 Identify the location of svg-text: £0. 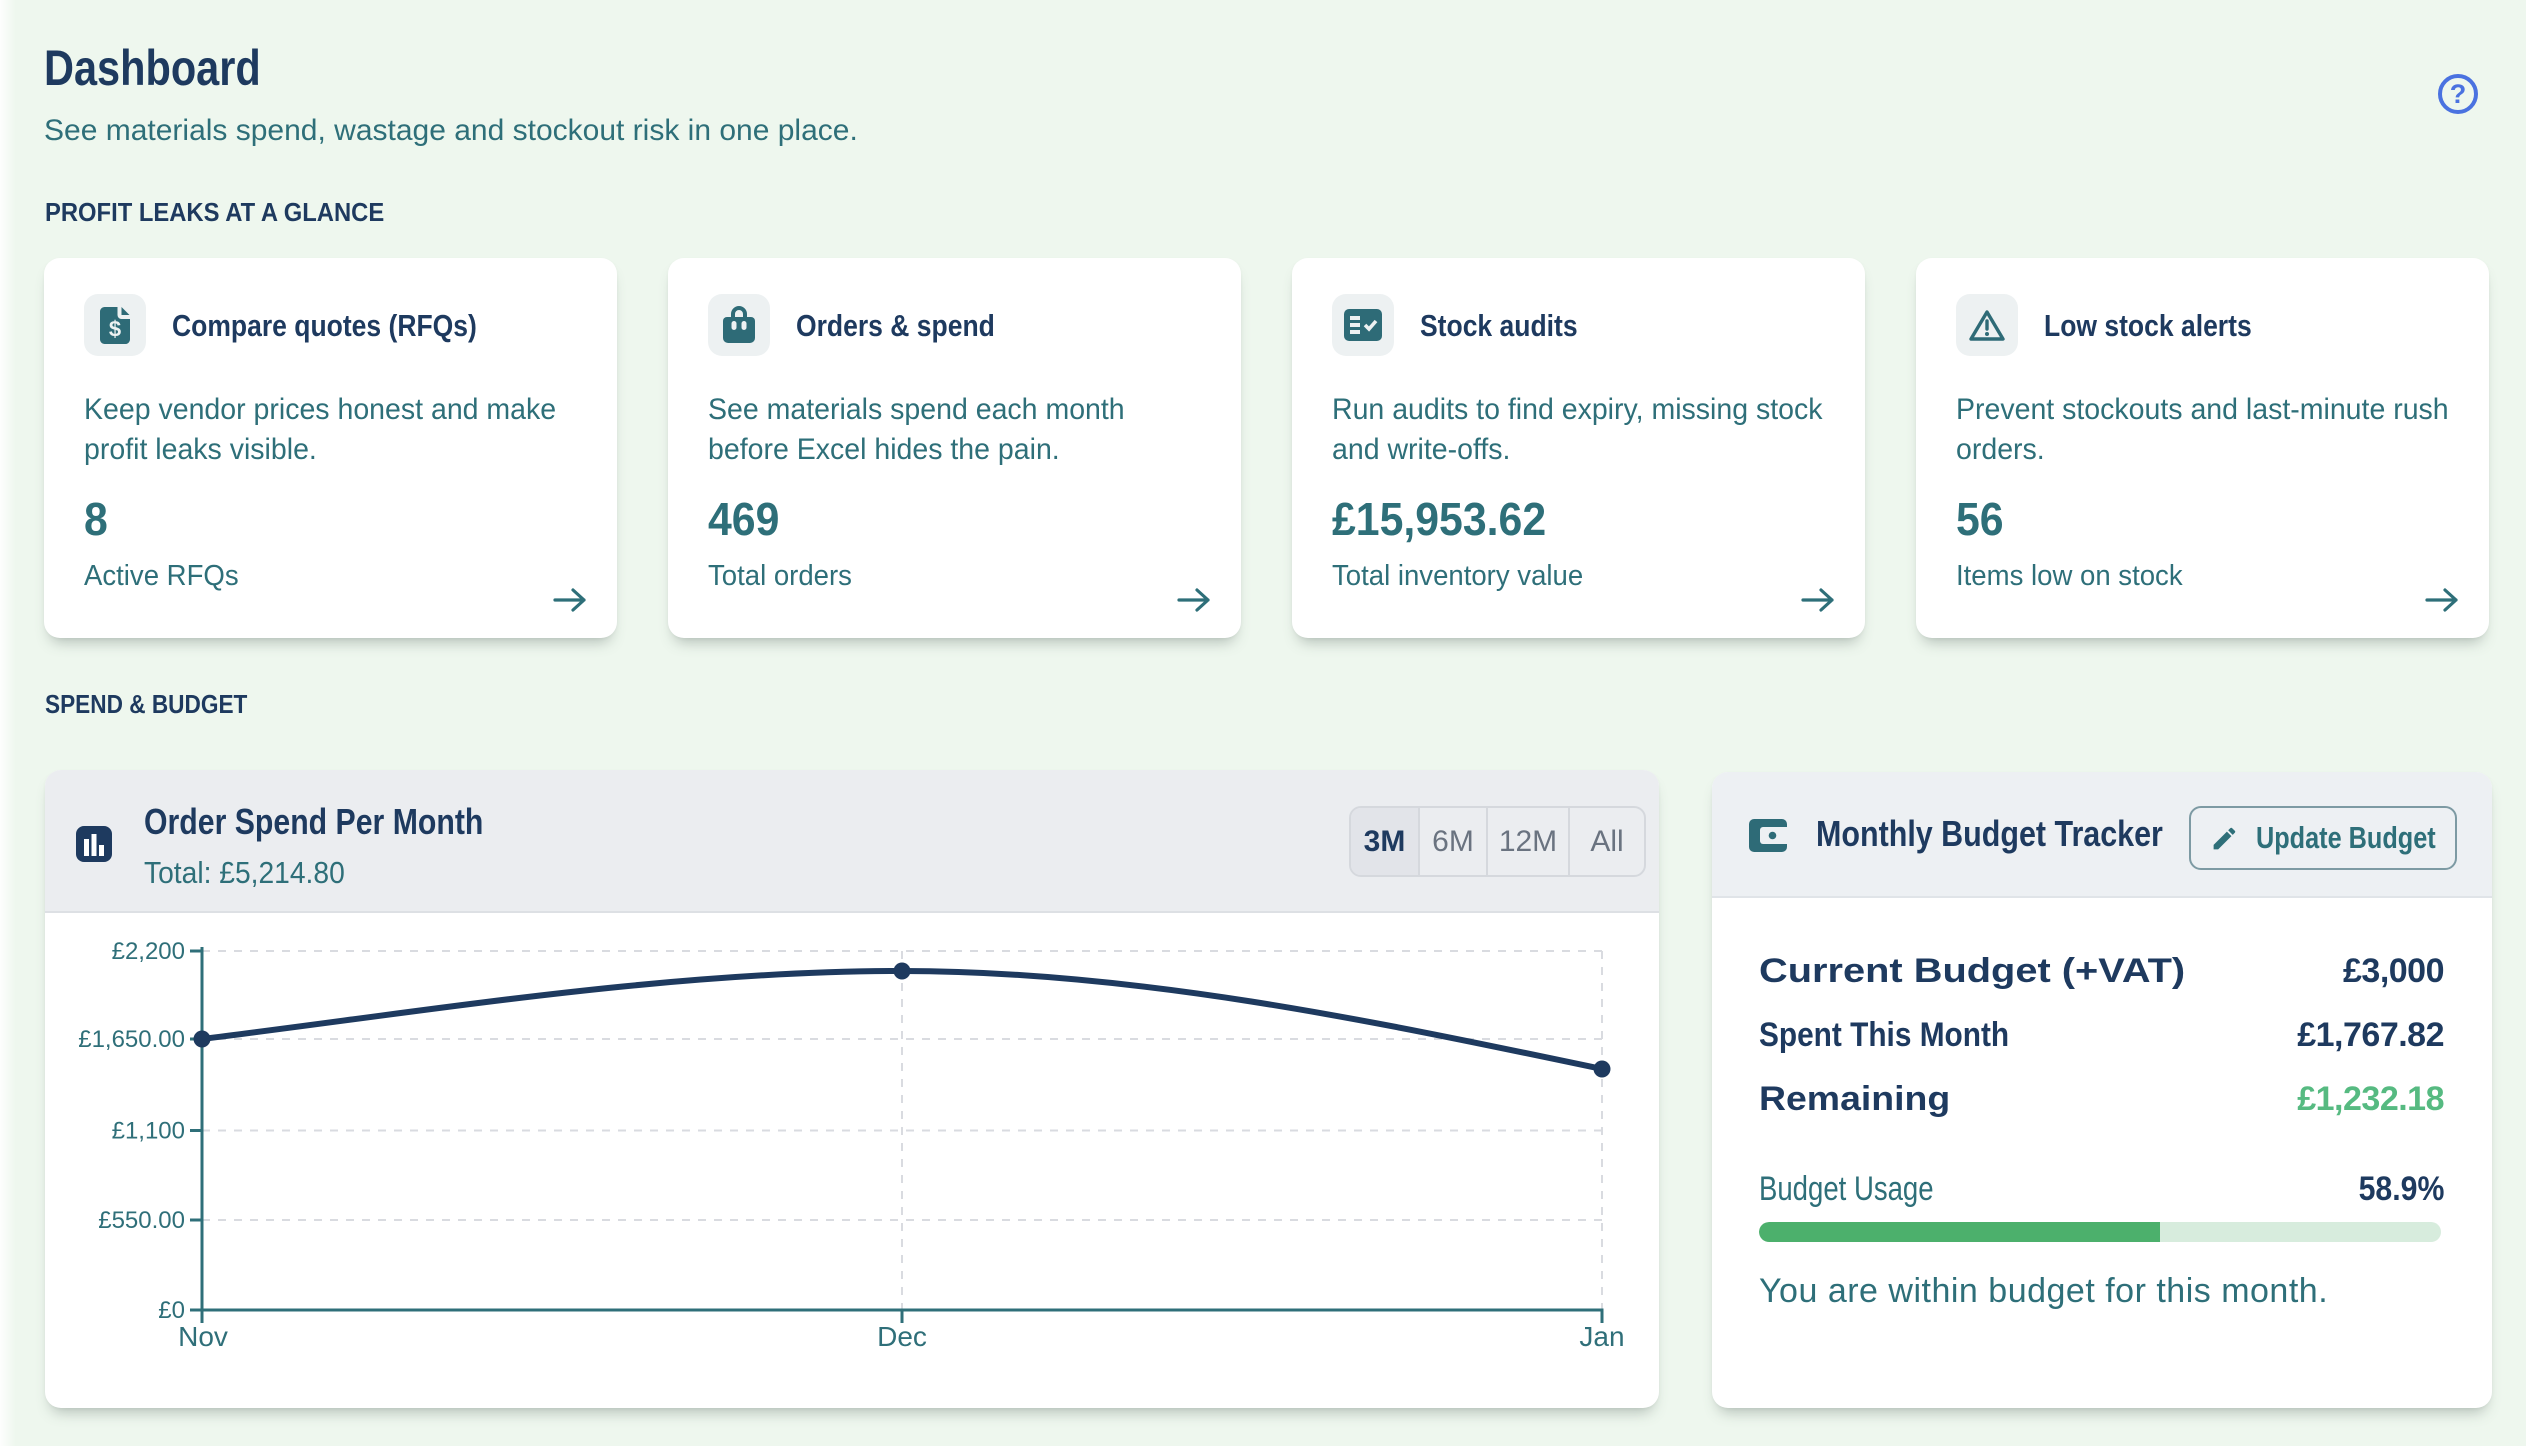
(171, 1310).